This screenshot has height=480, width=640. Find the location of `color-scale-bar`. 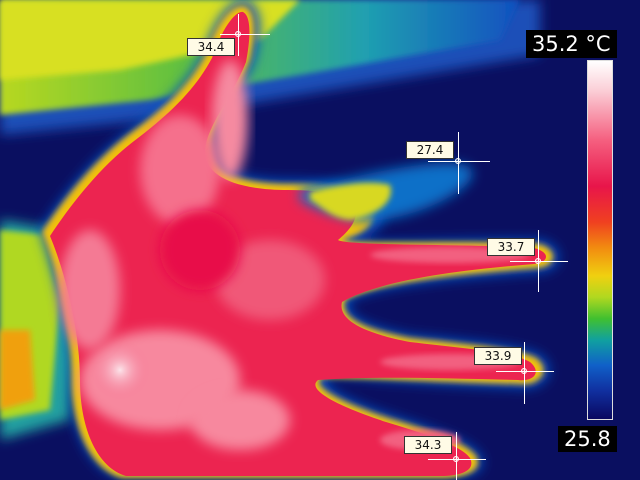

color-scale-bar is located at coordinates (600, 240).